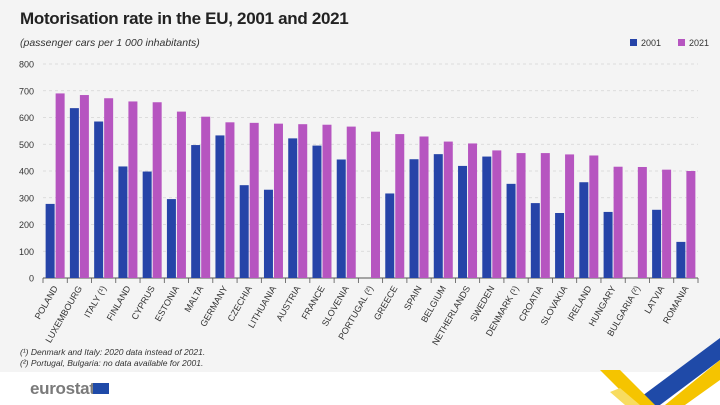 This screenshot has width=720, height=405. What do you see at coordinates (62, 388) in the screenshot?
I see `eurostat-logo: eurostat` at bounding box center [62, 388].